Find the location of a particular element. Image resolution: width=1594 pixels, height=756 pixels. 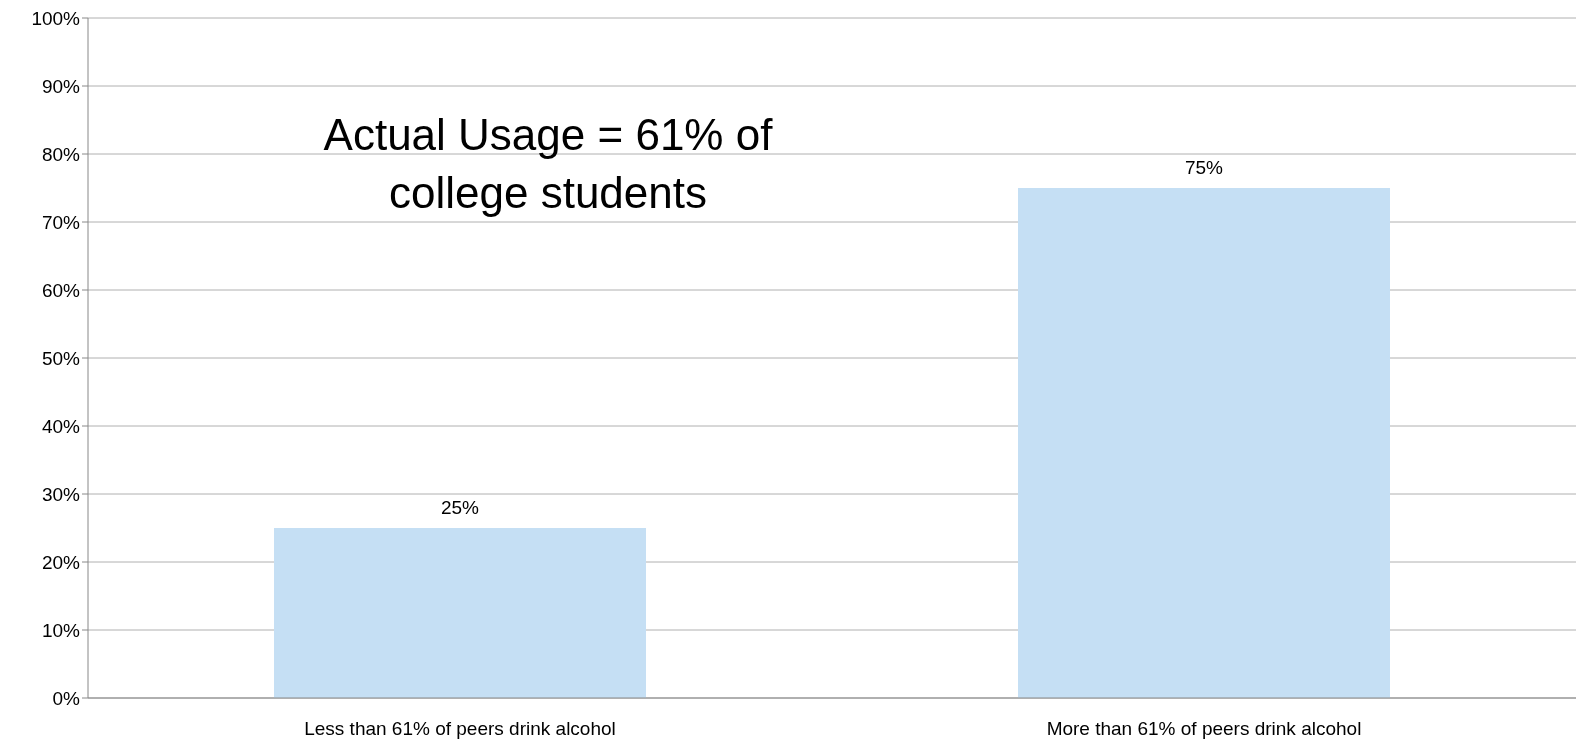

data-label: 25% is located at coordinates (460, 507).